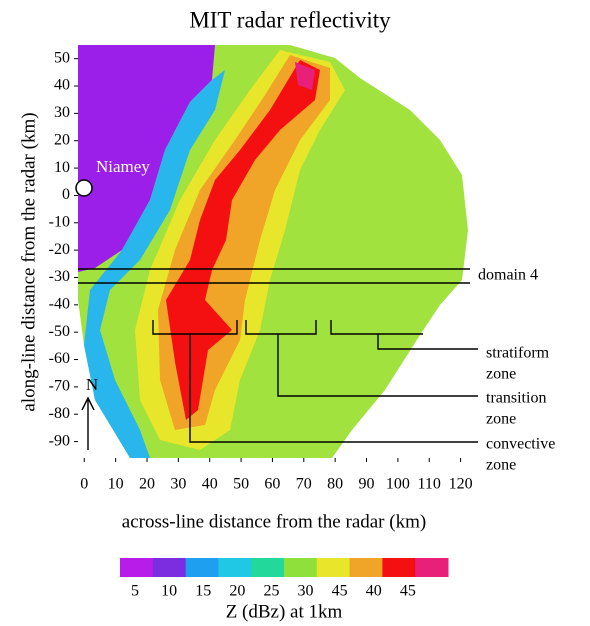  Describe the element at coordinates (59, 249) in the screenshot. I see `y-tick-label: -20` at that location.